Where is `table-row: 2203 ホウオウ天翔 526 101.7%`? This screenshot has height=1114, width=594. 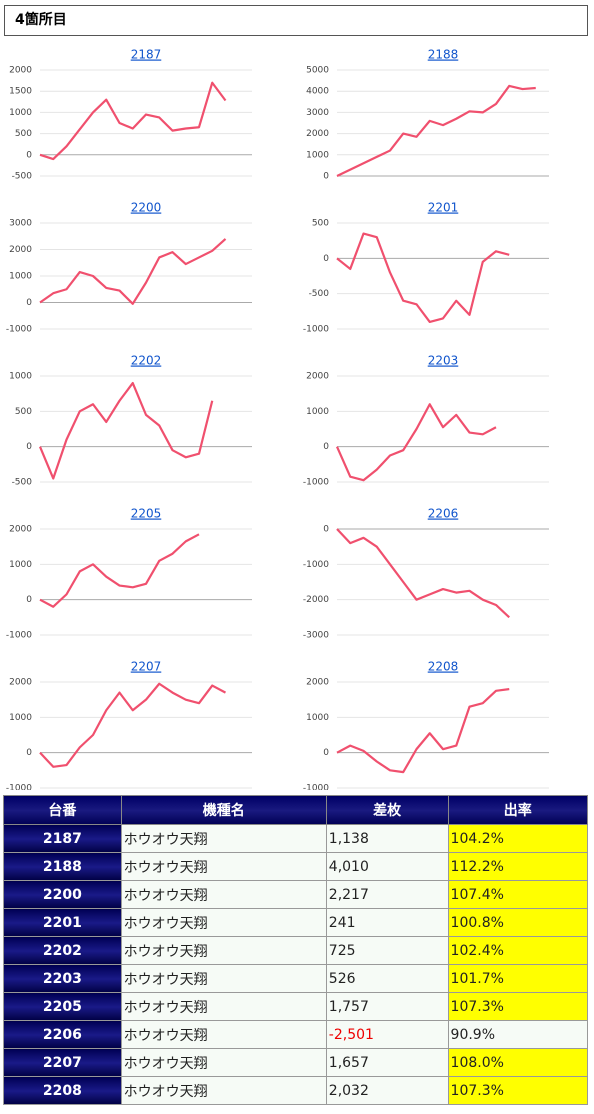
table-row: 2203 ホウオウ天翔 526 101.7% is located at coordinates (296, 978).